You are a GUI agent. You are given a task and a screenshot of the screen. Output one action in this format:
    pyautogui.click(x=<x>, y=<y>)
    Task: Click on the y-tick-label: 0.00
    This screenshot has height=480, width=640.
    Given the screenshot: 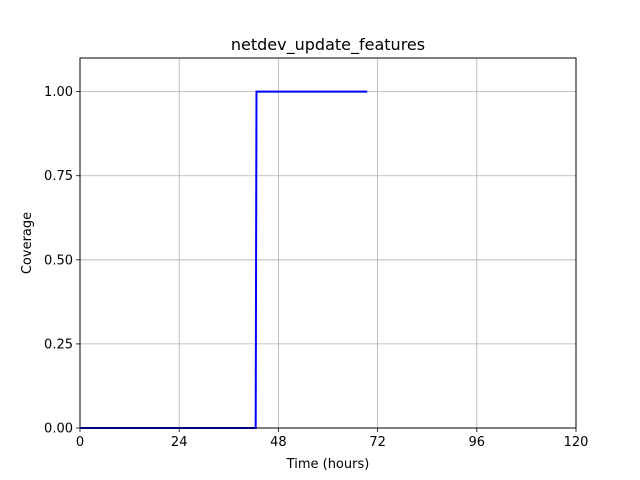 What is the action you would take?
    pyautogui.click(x=58, y=429)
    